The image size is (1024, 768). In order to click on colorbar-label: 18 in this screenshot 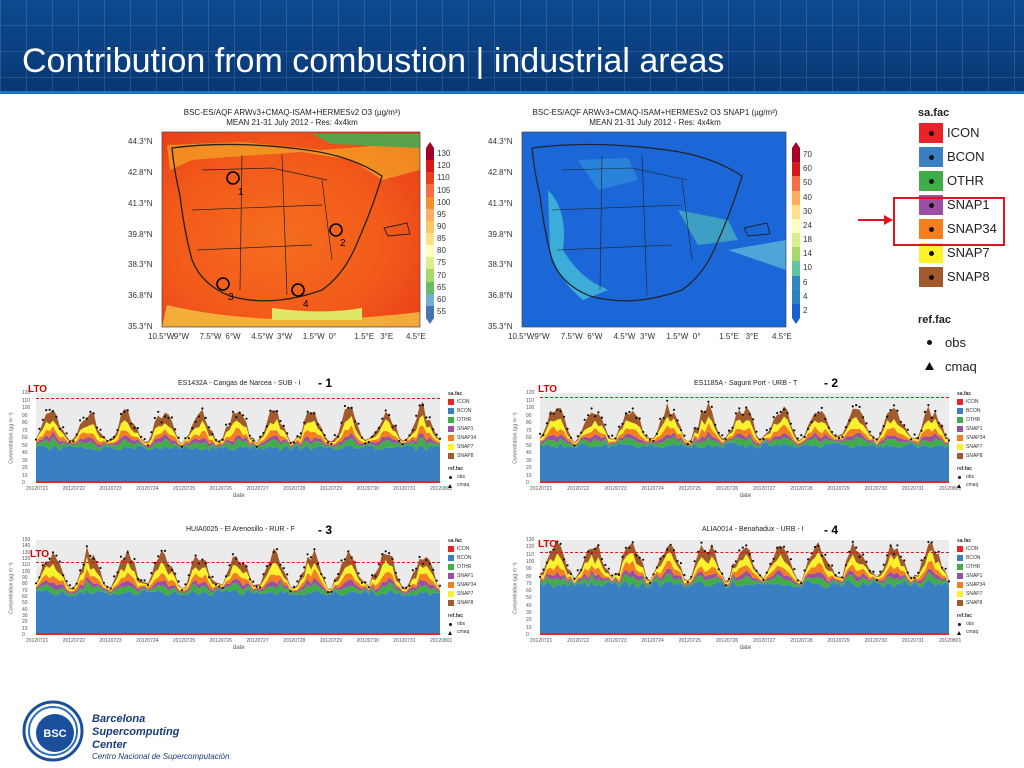, I will do `click(807, 240)`.